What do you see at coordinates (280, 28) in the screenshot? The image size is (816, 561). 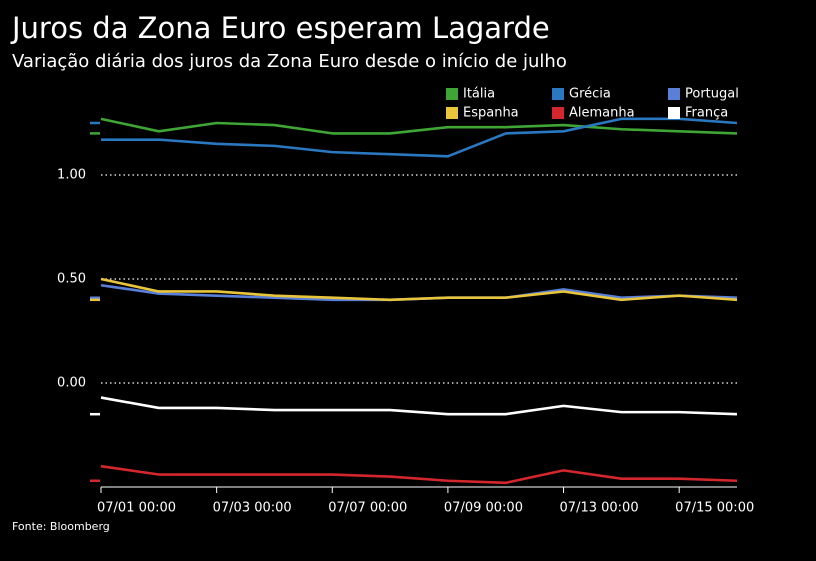 I see `chart-title: Juros da Zona Euro esperam Lagarde` at bounding box center [280, 28].